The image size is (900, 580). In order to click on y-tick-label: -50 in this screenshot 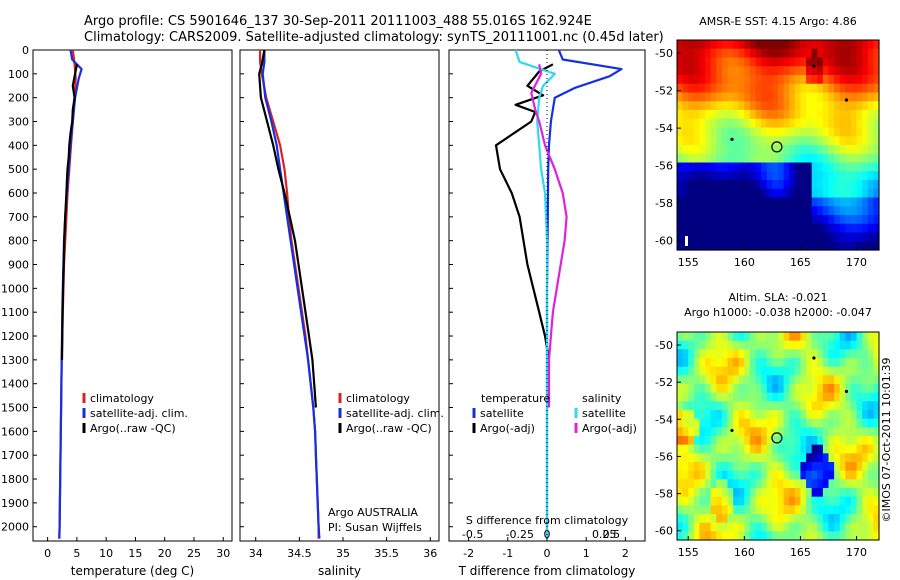, I will do `click(664, 345)`.